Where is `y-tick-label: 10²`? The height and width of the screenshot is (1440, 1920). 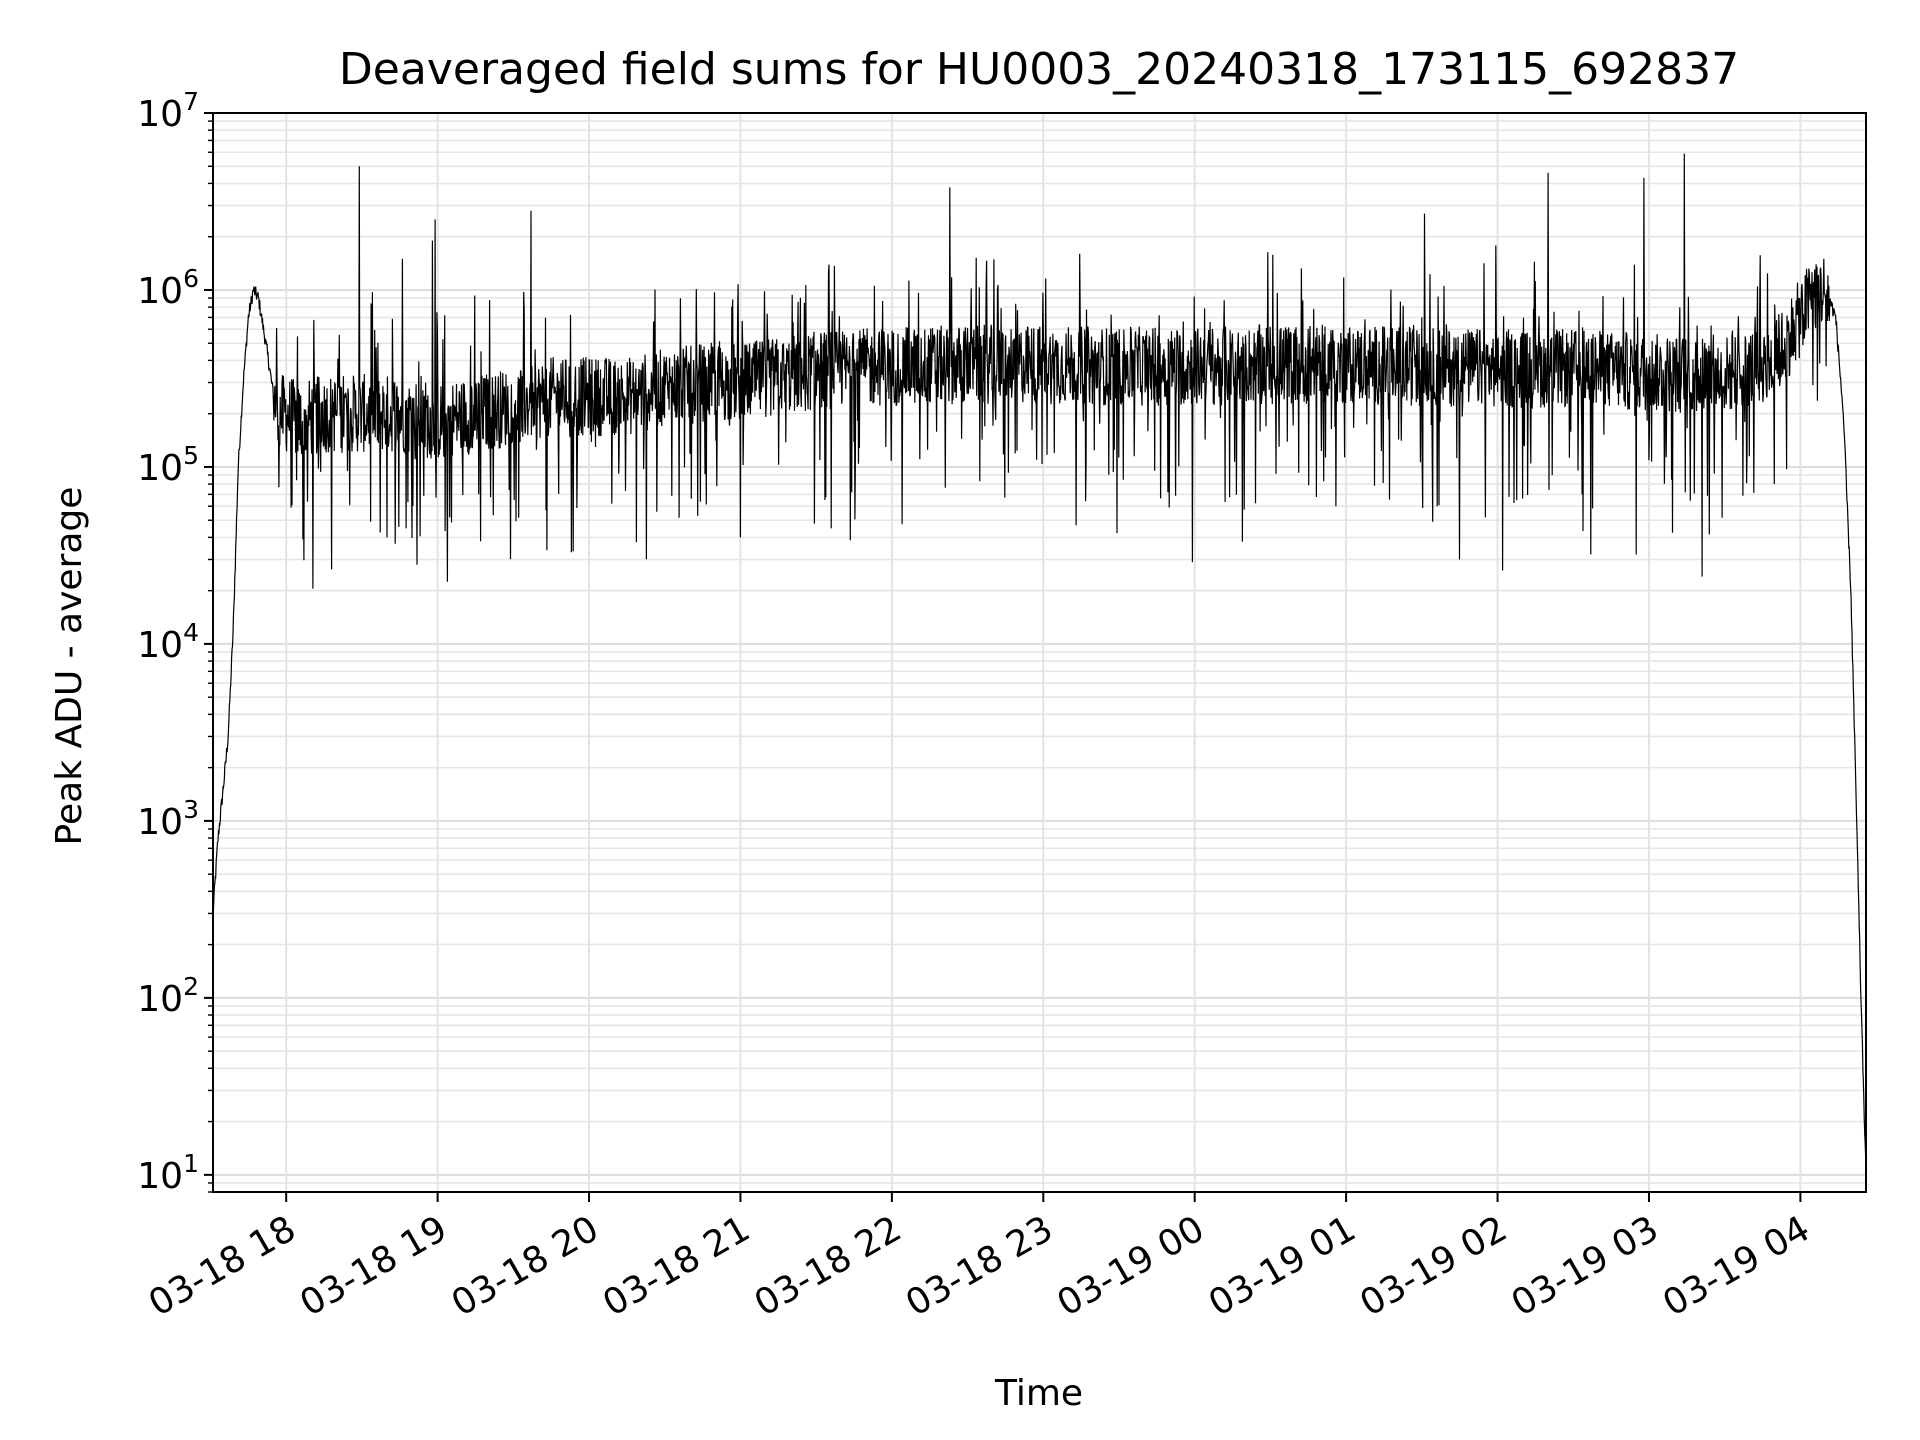
y-tick-label: 10² is located at coordinates (168, 996).